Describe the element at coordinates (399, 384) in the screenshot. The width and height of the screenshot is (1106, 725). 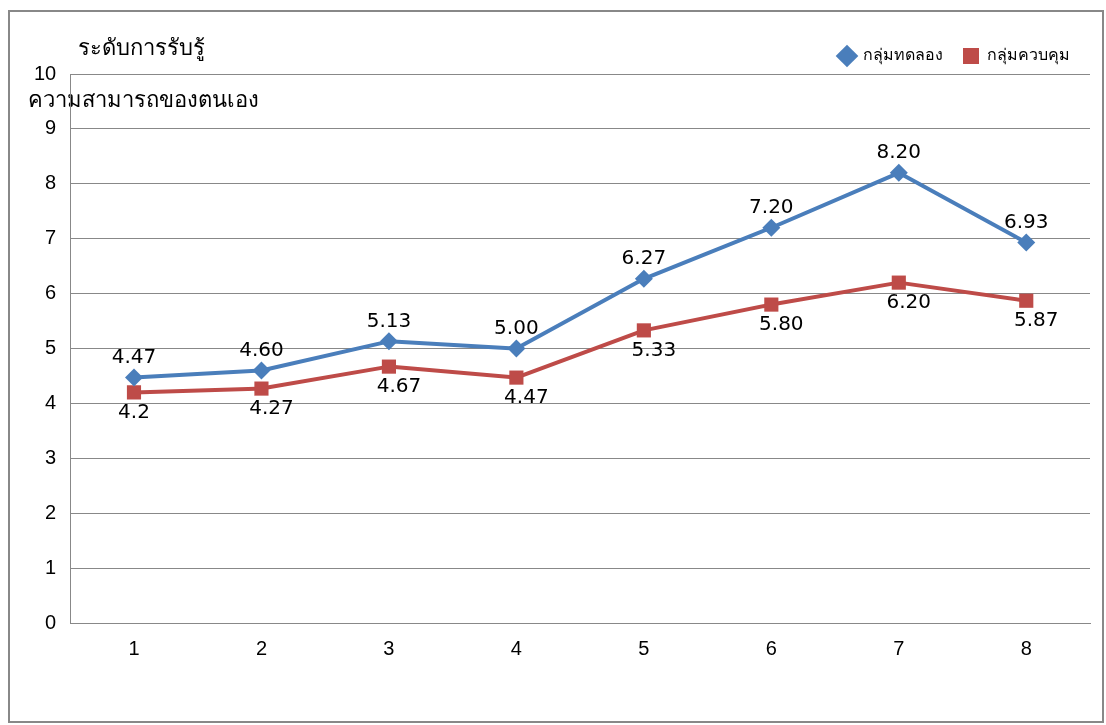
I see `data-label: 4.67` at that location.